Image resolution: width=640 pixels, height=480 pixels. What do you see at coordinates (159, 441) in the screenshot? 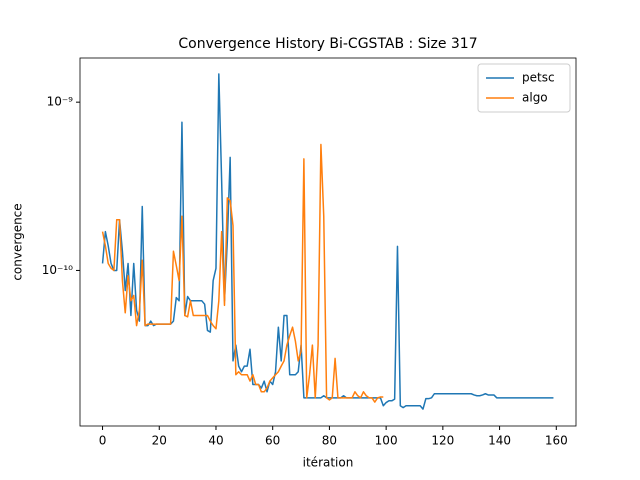
I see `x-tick-label: 20` at bounding box center [159, 441].